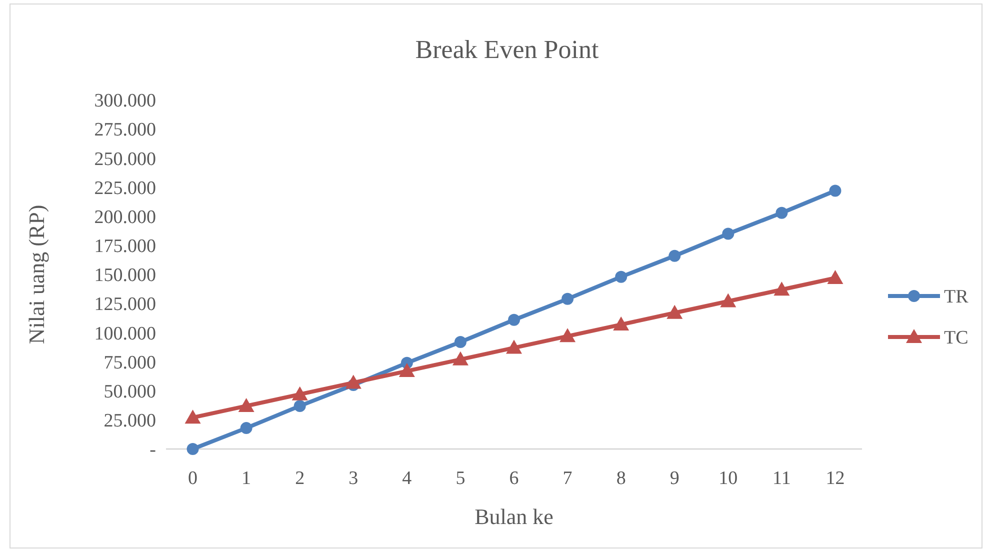 This screenshot has height=554, width=990. Describe the element at coordinates (461, 478) in the screenshot. I see `x-tick-label: 5` at that location.